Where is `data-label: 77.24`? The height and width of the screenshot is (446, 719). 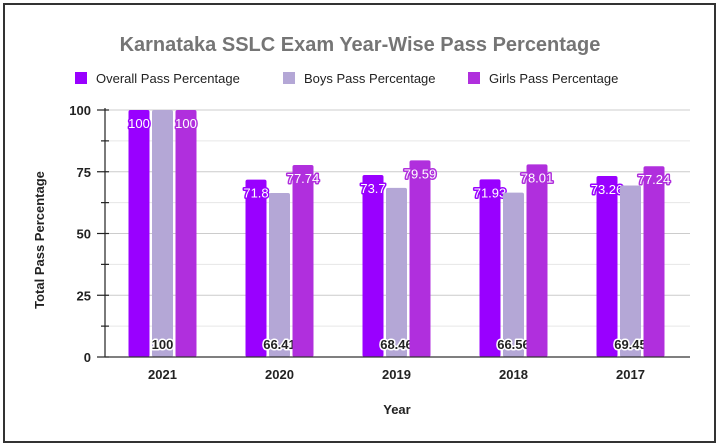 data-label: 77.24 is located at coordinates (654, 179).